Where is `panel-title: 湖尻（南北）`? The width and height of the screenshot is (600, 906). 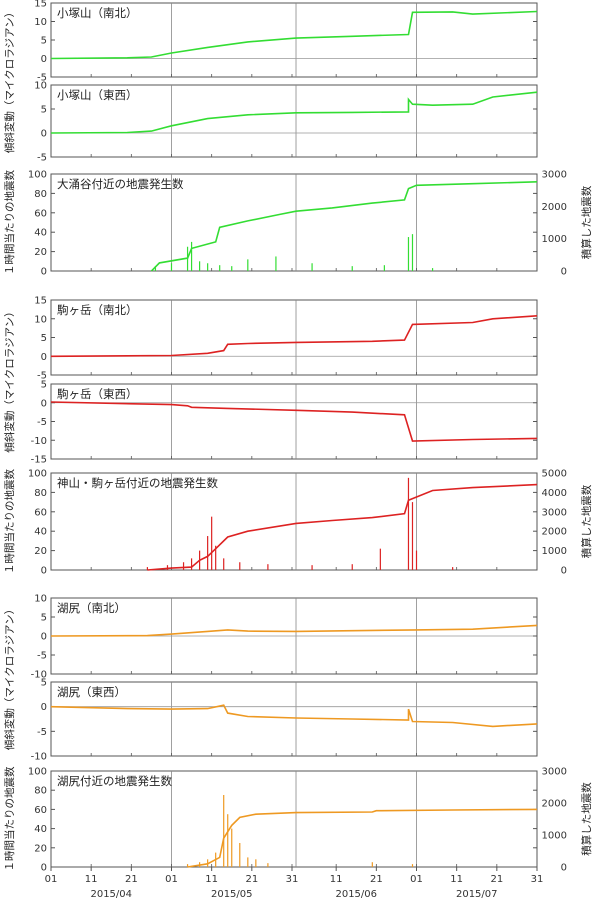
panel-title: 湖尻（南北） is located at coordinates (91, 608).